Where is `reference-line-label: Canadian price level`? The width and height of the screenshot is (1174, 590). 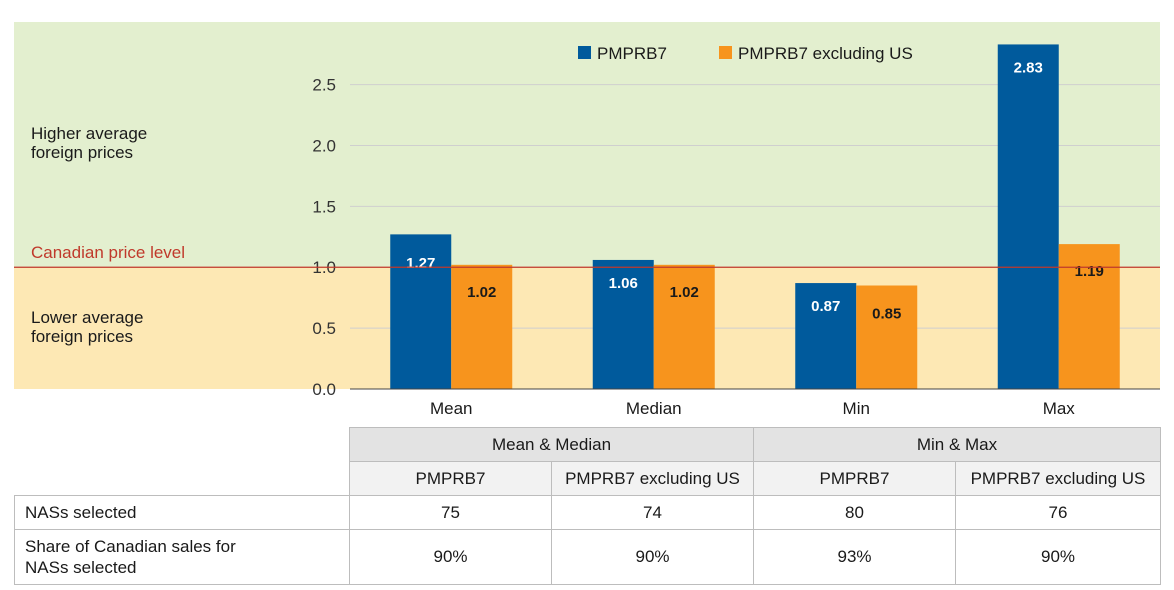 reference-line-label: Canadian price level is located at coordinates (108, 252).